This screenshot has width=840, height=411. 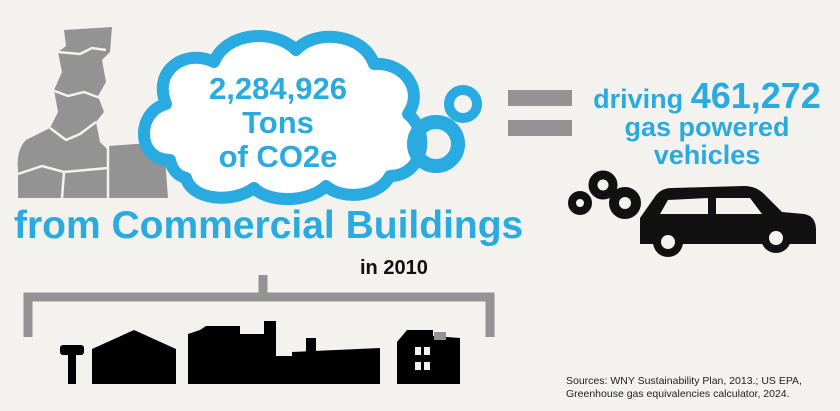 I want to click on equivalence-prefix: driving, so click(x=638, y=99).